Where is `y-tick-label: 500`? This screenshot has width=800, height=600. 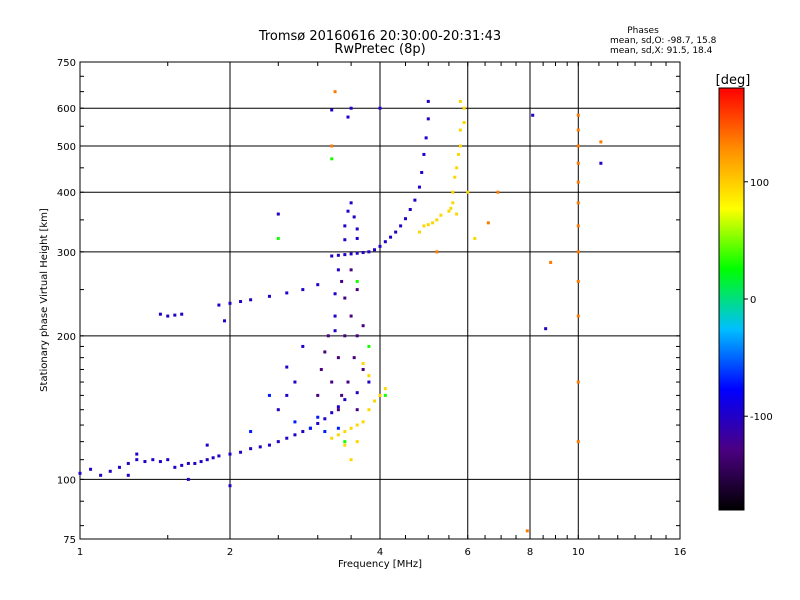 y-tick-label: 500 is located at coordinates (66, 147).